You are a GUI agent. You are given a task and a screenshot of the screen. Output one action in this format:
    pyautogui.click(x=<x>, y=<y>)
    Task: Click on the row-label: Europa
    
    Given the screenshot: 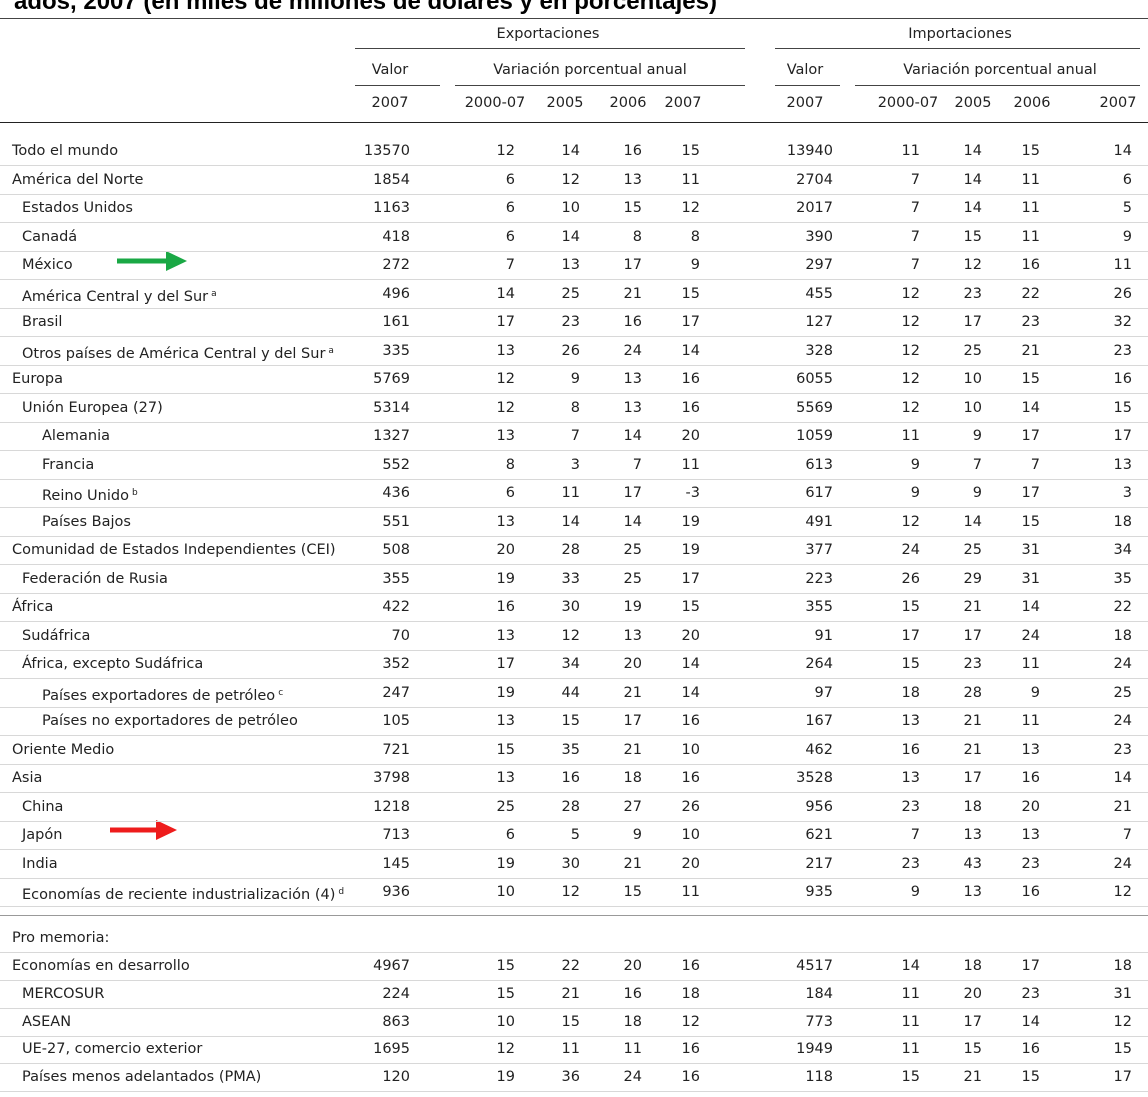 What is the action you would take?
    pyautogui.click(x=37, y=379)
    